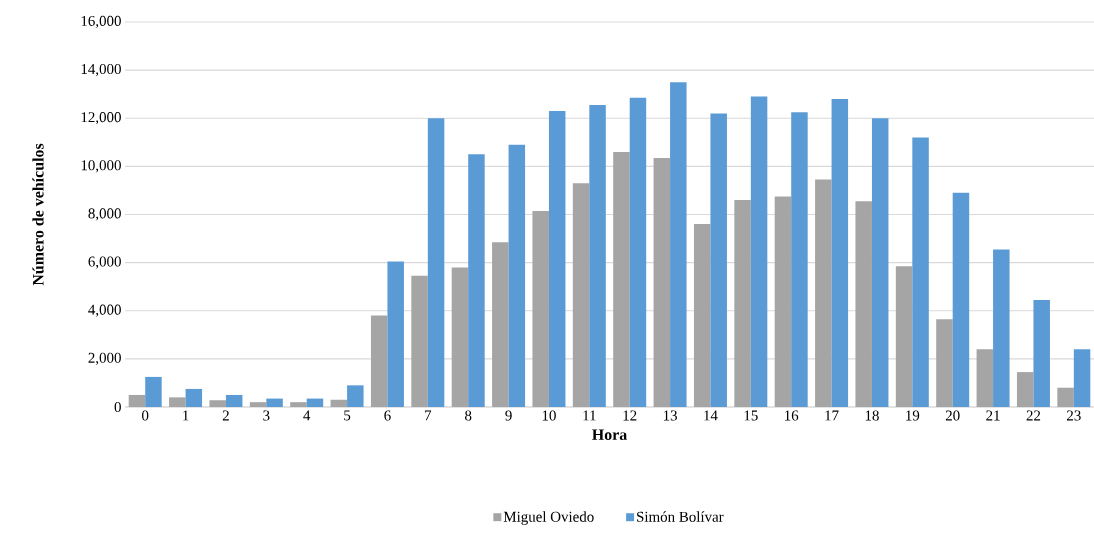  Describe the element at coordinates (428, 415) in the screenshot. I see `x-tick-label: 7` at that location.